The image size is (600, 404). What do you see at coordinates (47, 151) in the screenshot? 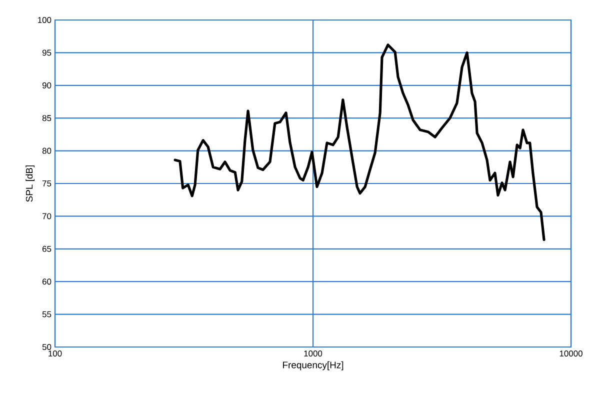
I see `y-tick-label: 80` at bounding box center [47, 151].